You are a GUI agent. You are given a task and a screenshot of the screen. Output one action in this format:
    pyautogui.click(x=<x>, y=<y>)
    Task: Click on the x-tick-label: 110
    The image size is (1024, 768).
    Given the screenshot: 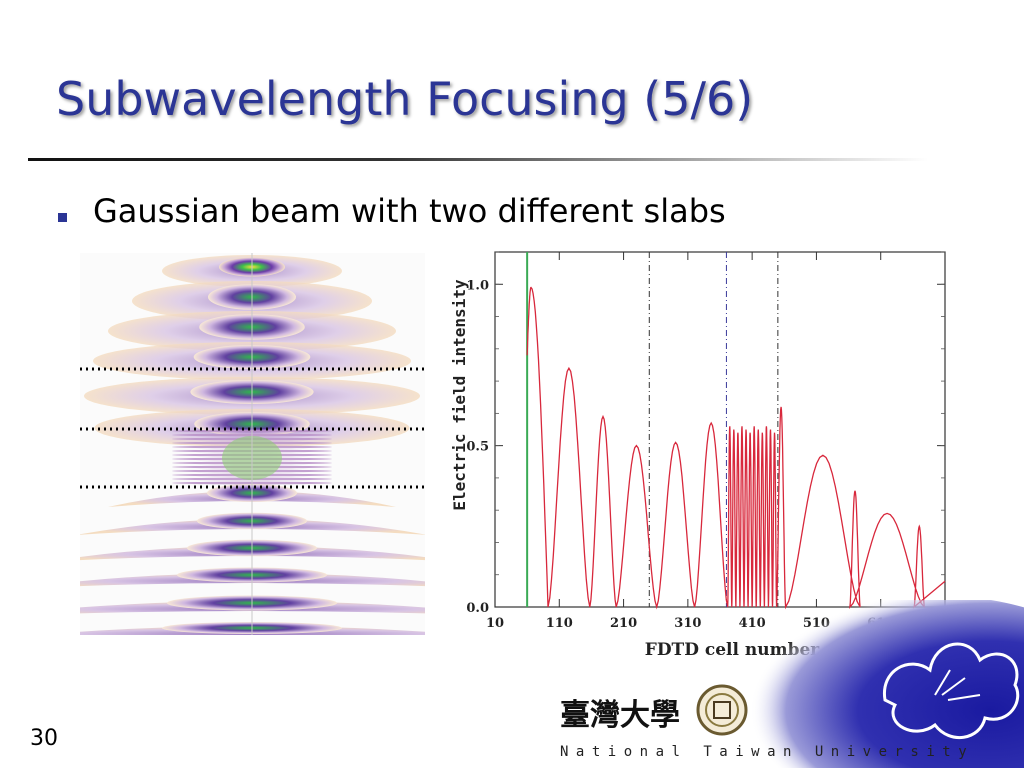 What is the action you would take?
    pyautogui.click(x=559, y=623)
    